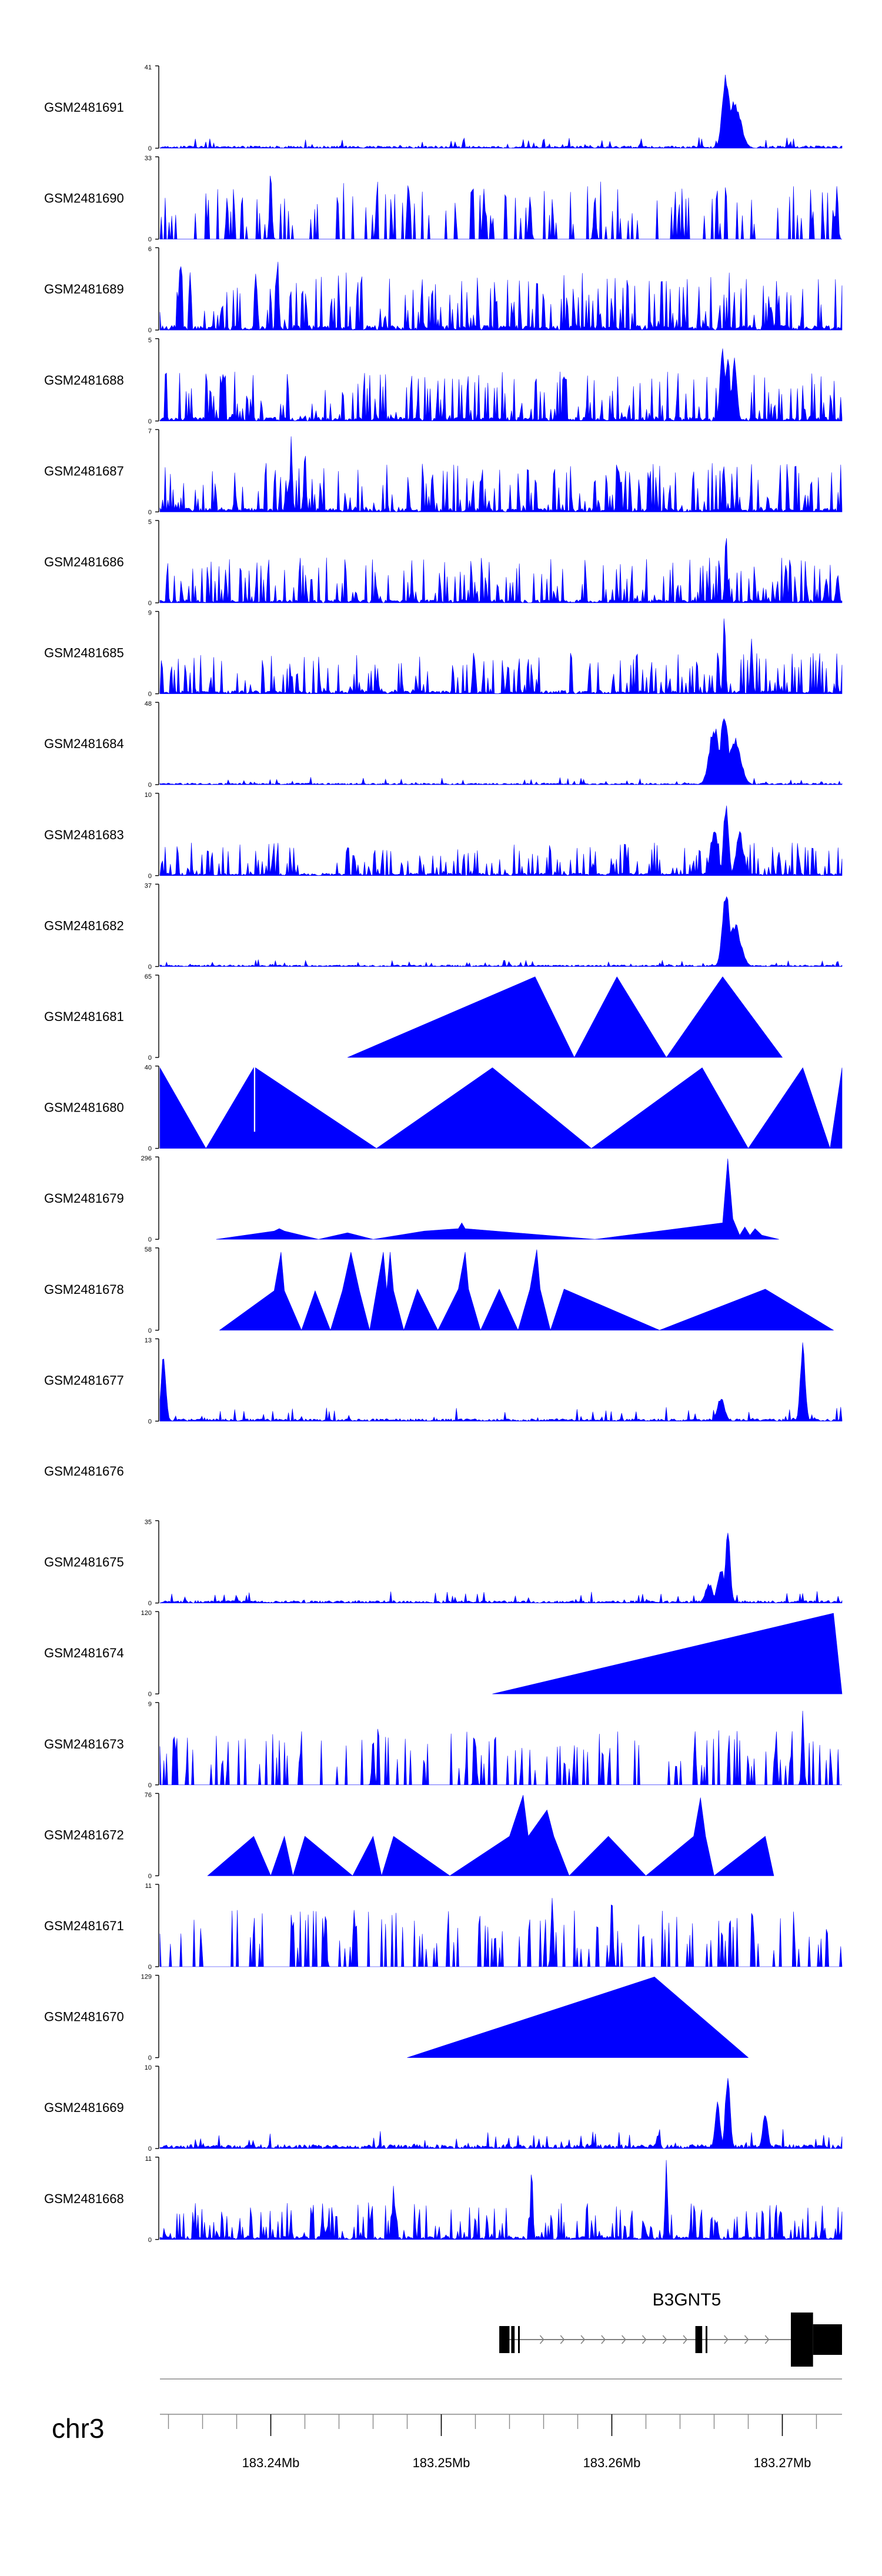 The height and width of the screenshot is (2576, 882). I want to click on track-GSM2481686: GSM2481686 5 0, so click(443, 563).